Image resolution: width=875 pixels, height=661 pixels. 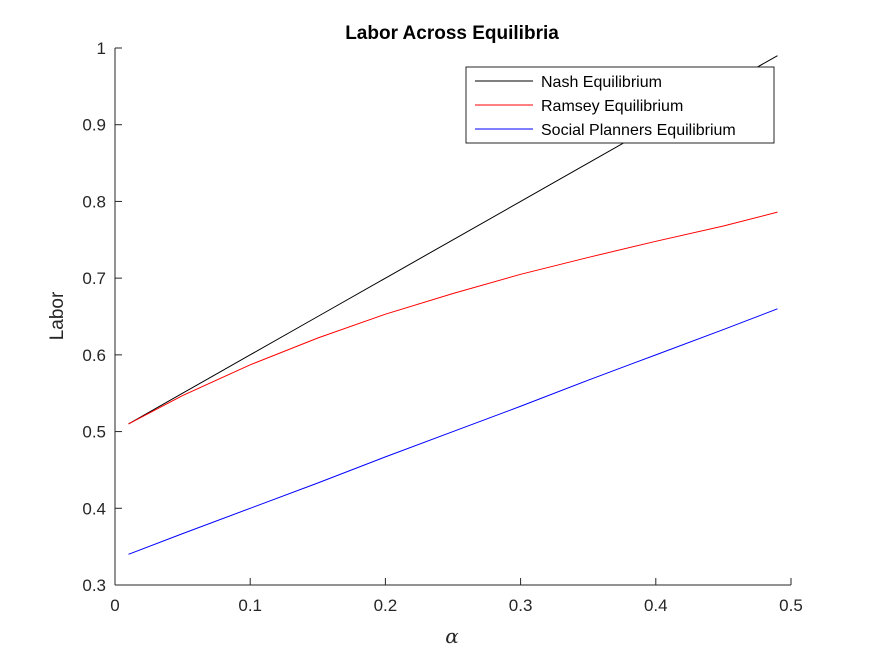 I want to click on y-tick-label: 0.7, so click(x=94, y=278).